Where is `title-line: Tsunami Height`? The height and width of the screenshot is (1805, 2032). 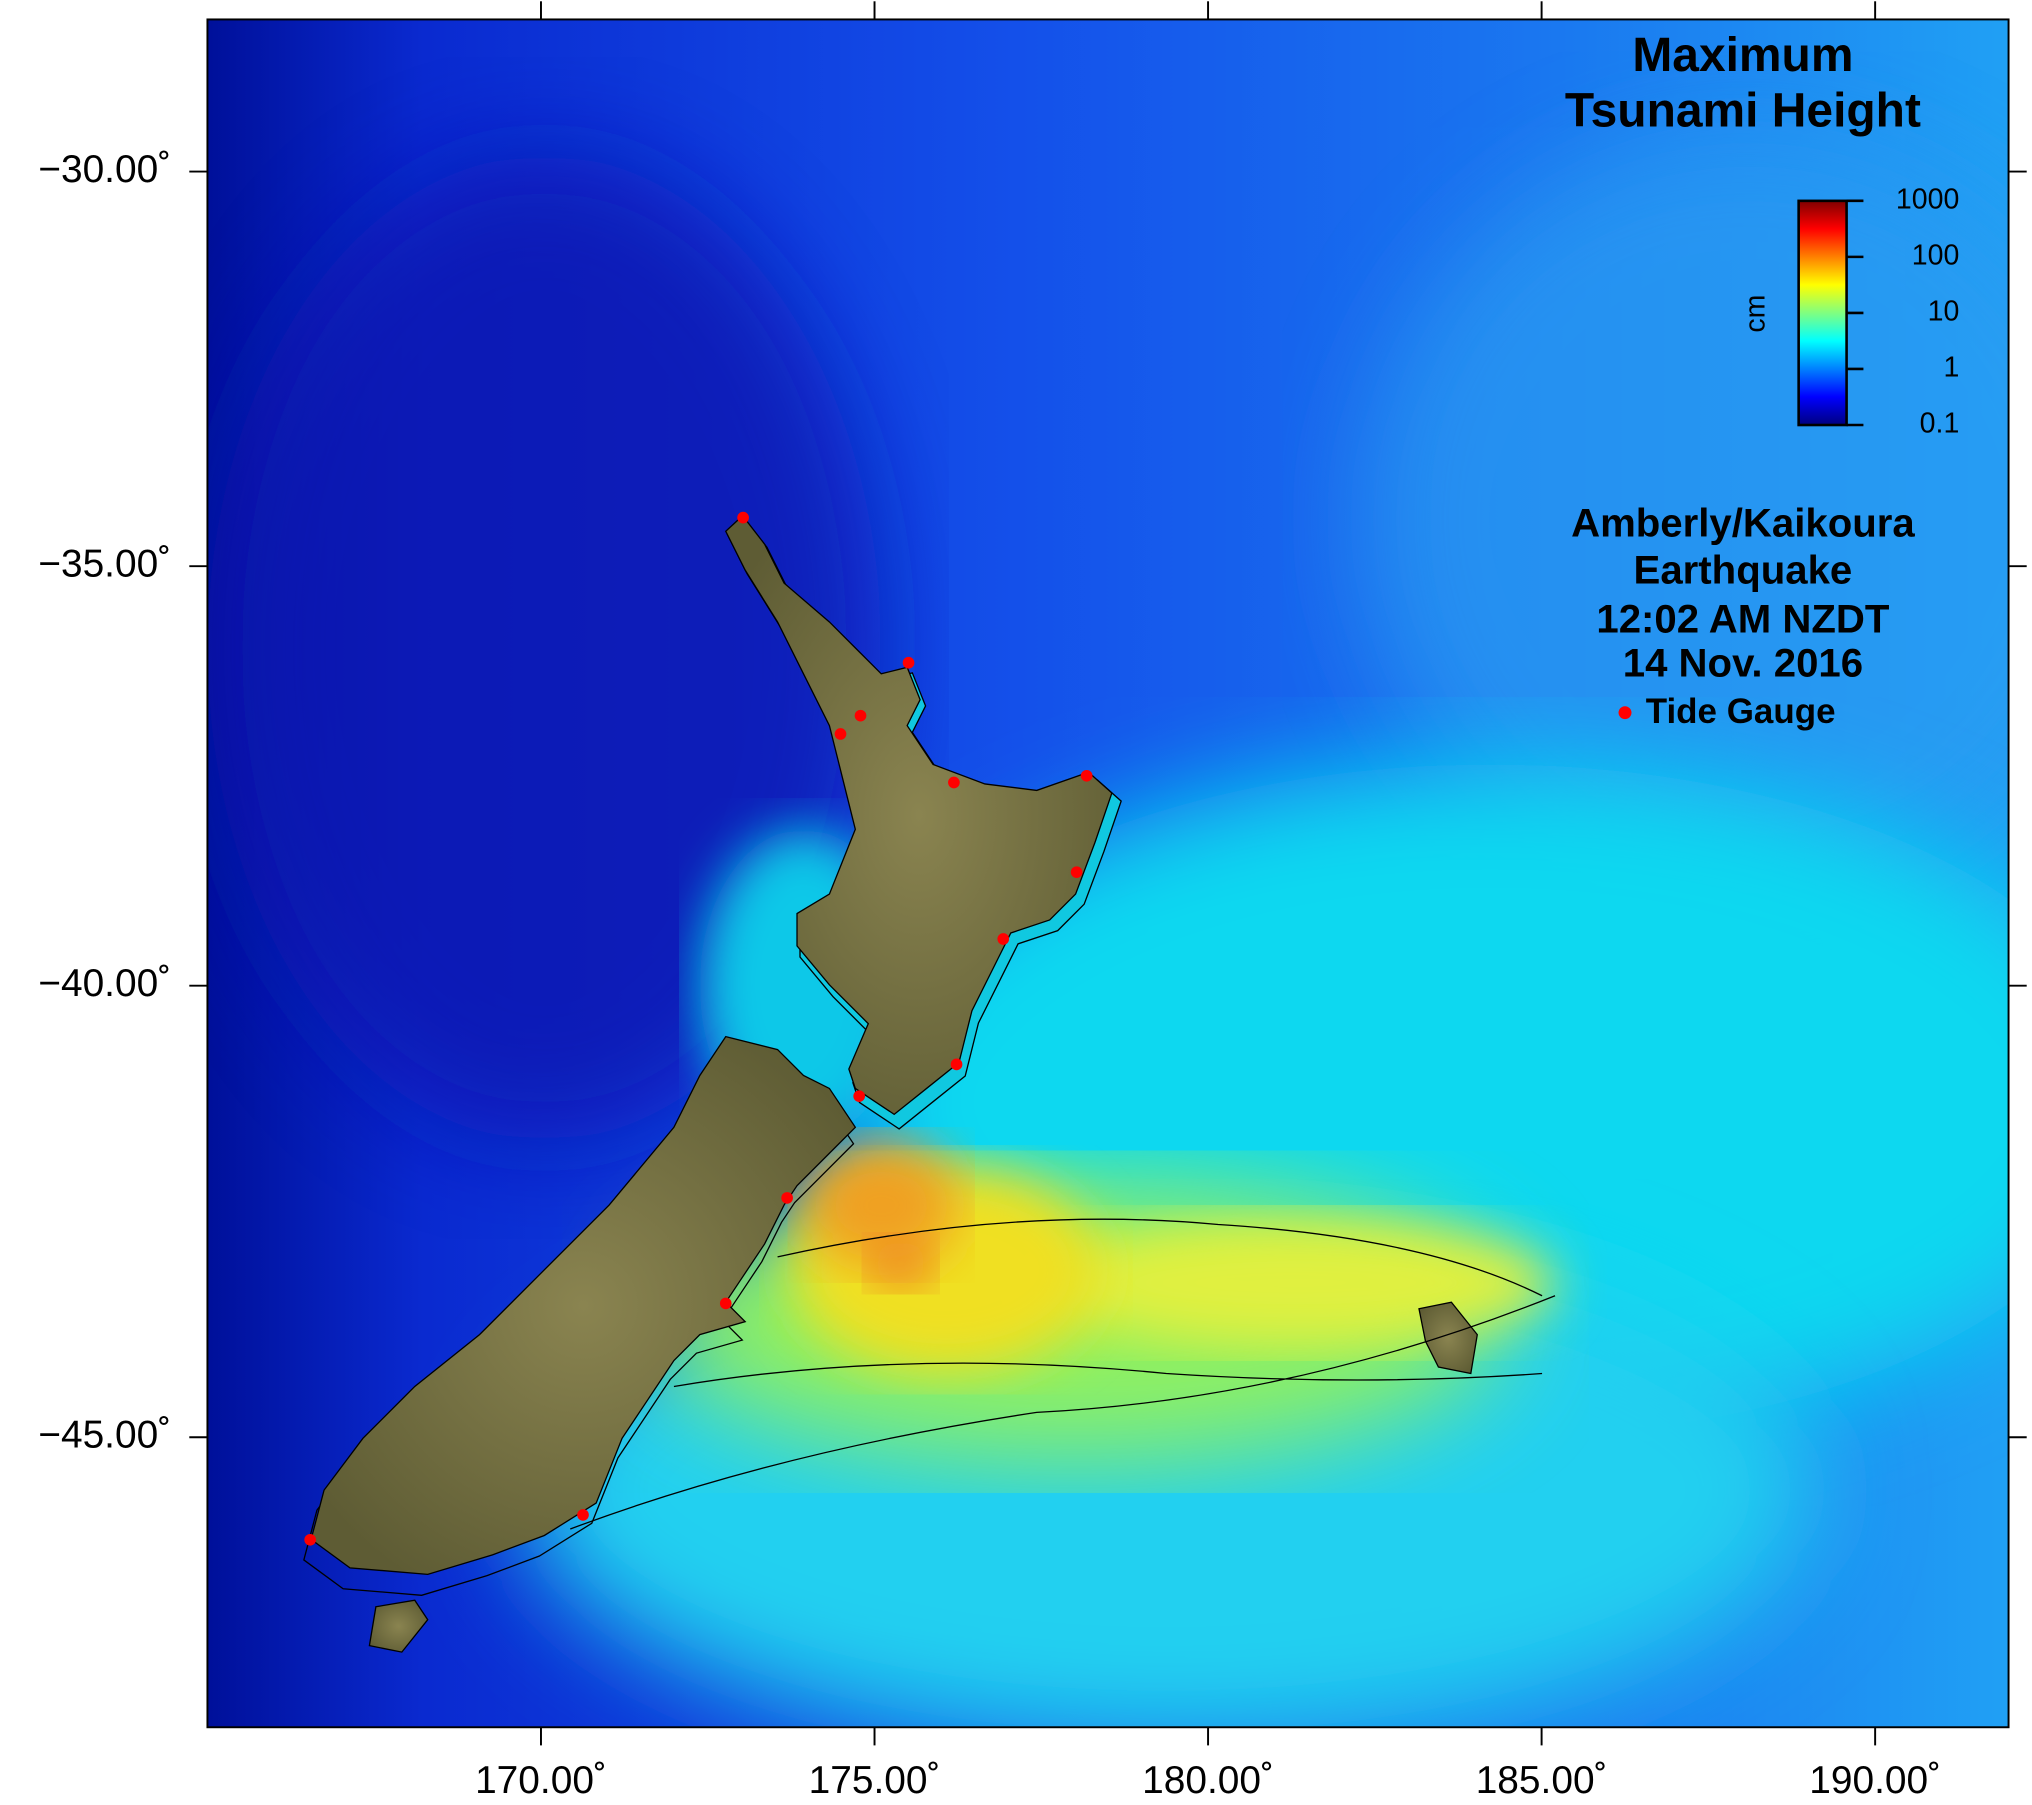 title-line: Tsunami Height is located at coordinates (1743, 111).